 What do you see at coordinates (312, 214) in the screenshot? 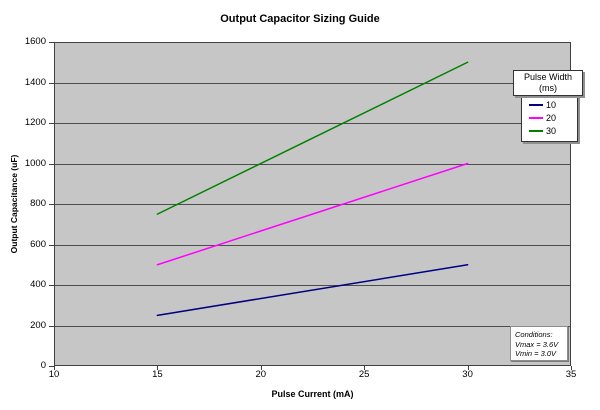
I see `series-line-20ms` at bounding box center [312, 214].